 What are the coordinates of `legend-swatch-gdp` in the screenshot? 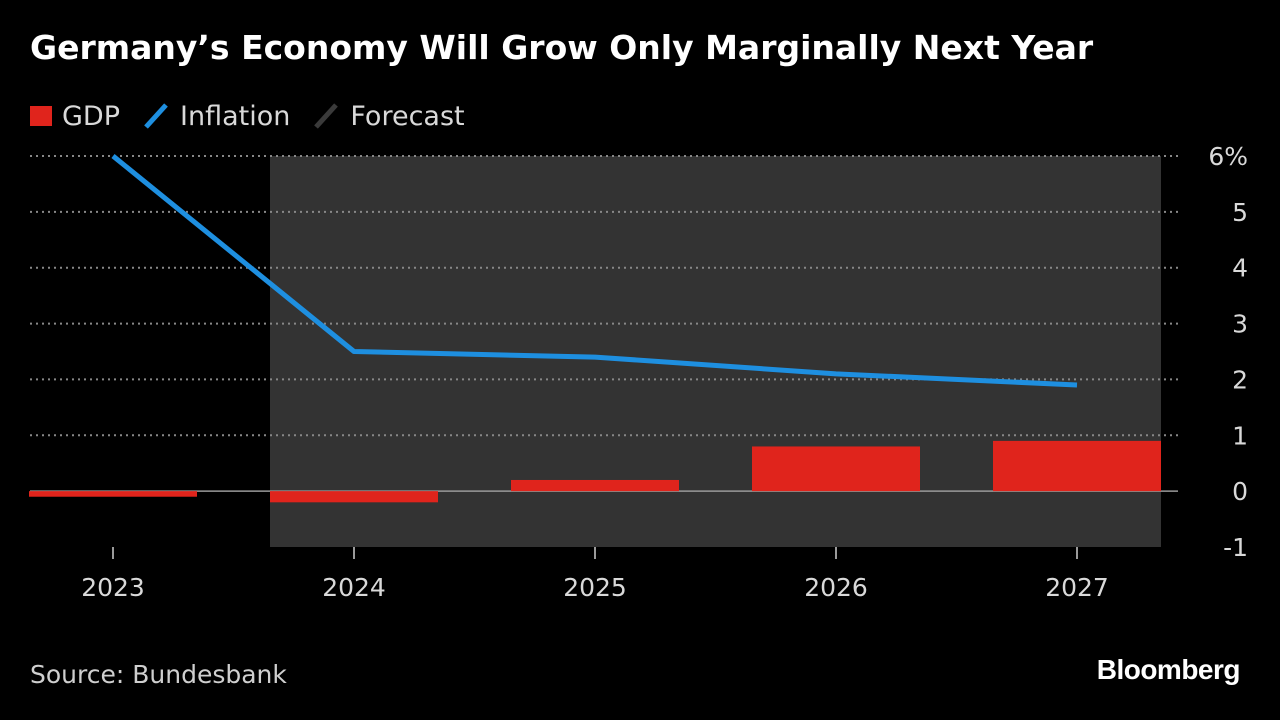 It's located at (41, 116).